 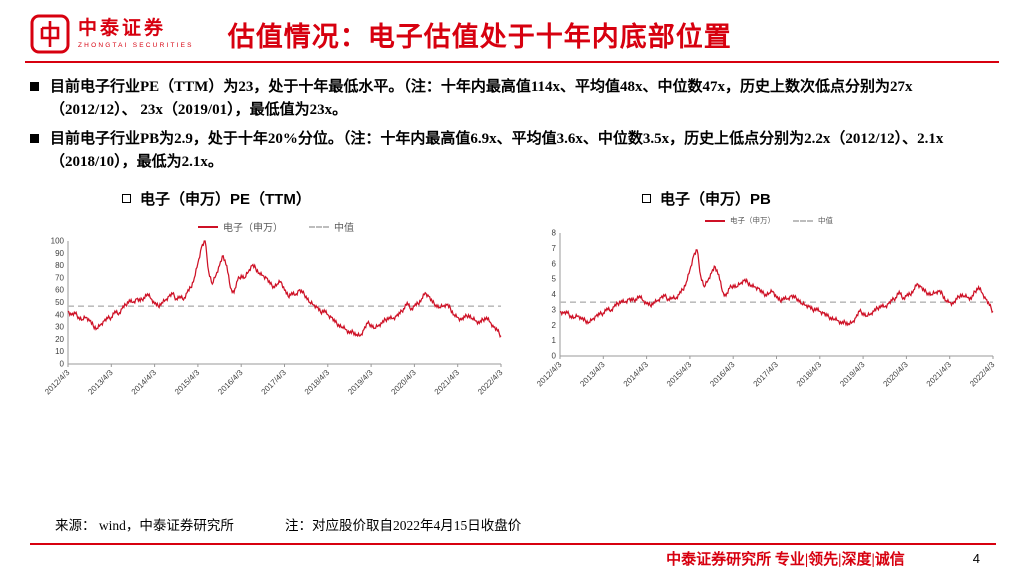 What do you see at coordinates (554, 294) in the screenshot?
I see `svg-text: 4` at bounding box center [554, 294].